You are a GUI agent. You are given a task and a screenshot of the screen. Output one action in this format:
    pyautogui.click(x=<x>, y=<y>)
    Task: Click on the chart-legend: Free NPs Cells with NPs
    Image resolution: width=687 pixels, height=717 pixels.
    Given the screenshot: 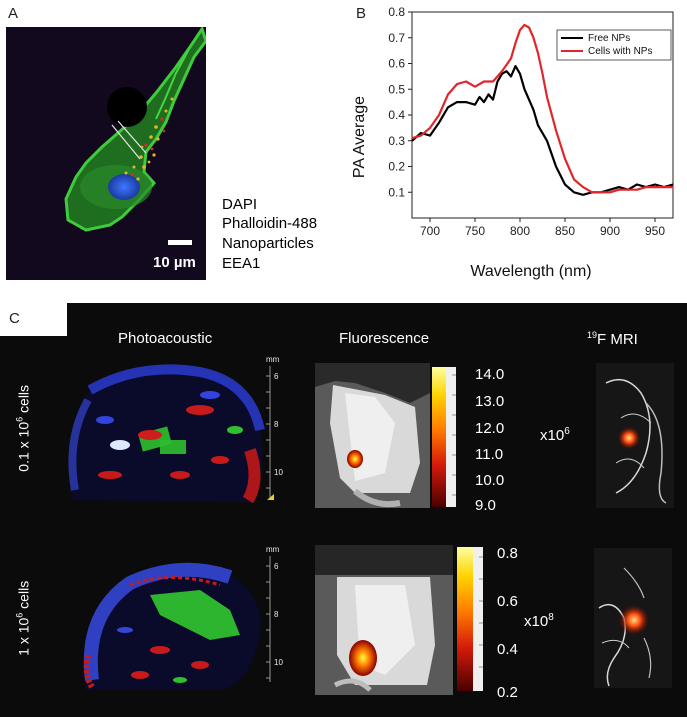 What is the action you would take?
    pyautogui.click(x=614, y=45)
    